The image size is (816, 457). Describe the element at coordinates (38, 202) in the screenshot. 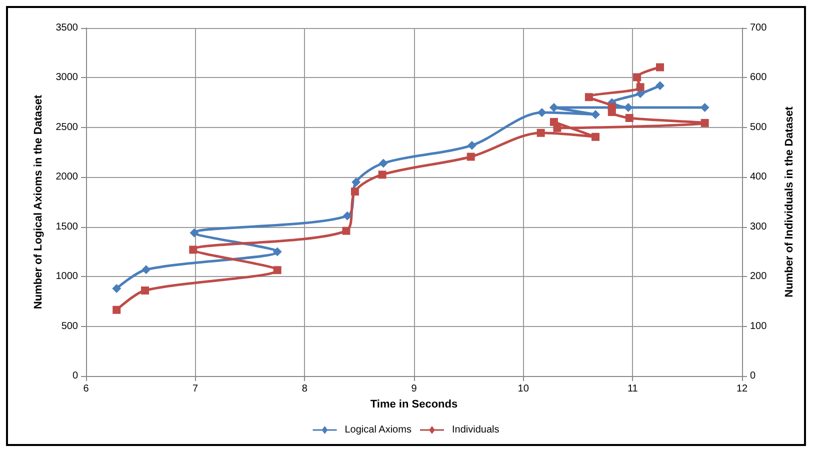

I see `y-axis-title: Number of Logical Axioms in the Dataset` at that location.